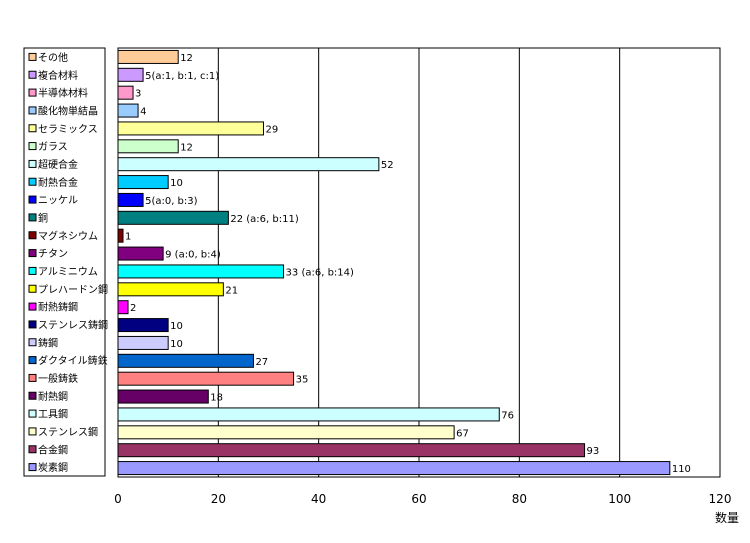 Image resolution: width=750 pixels, height=543 pixels. Describe the element at coordinates (264, 219) in the screenshot. I see `bar-value-label: 22 (a:6, b:11)` at that location.